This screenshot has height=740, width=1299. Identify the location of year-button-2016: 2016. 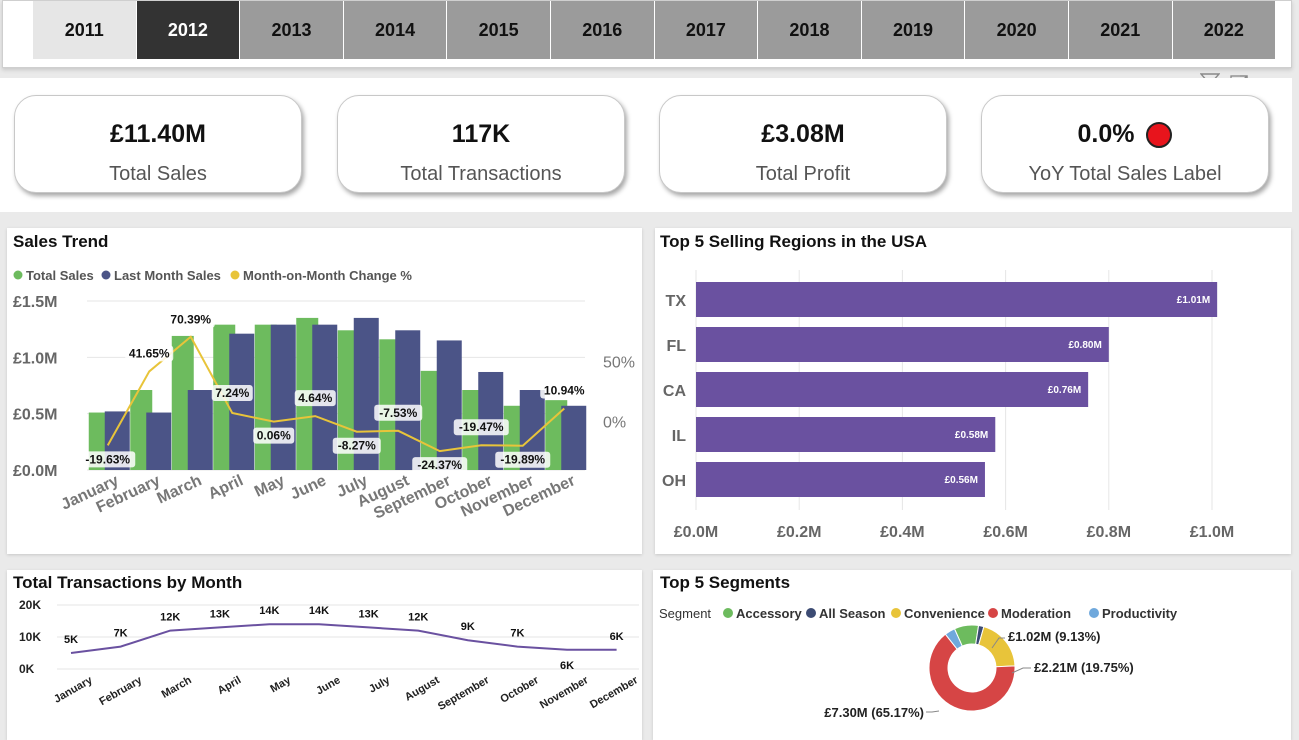
(602, 30).